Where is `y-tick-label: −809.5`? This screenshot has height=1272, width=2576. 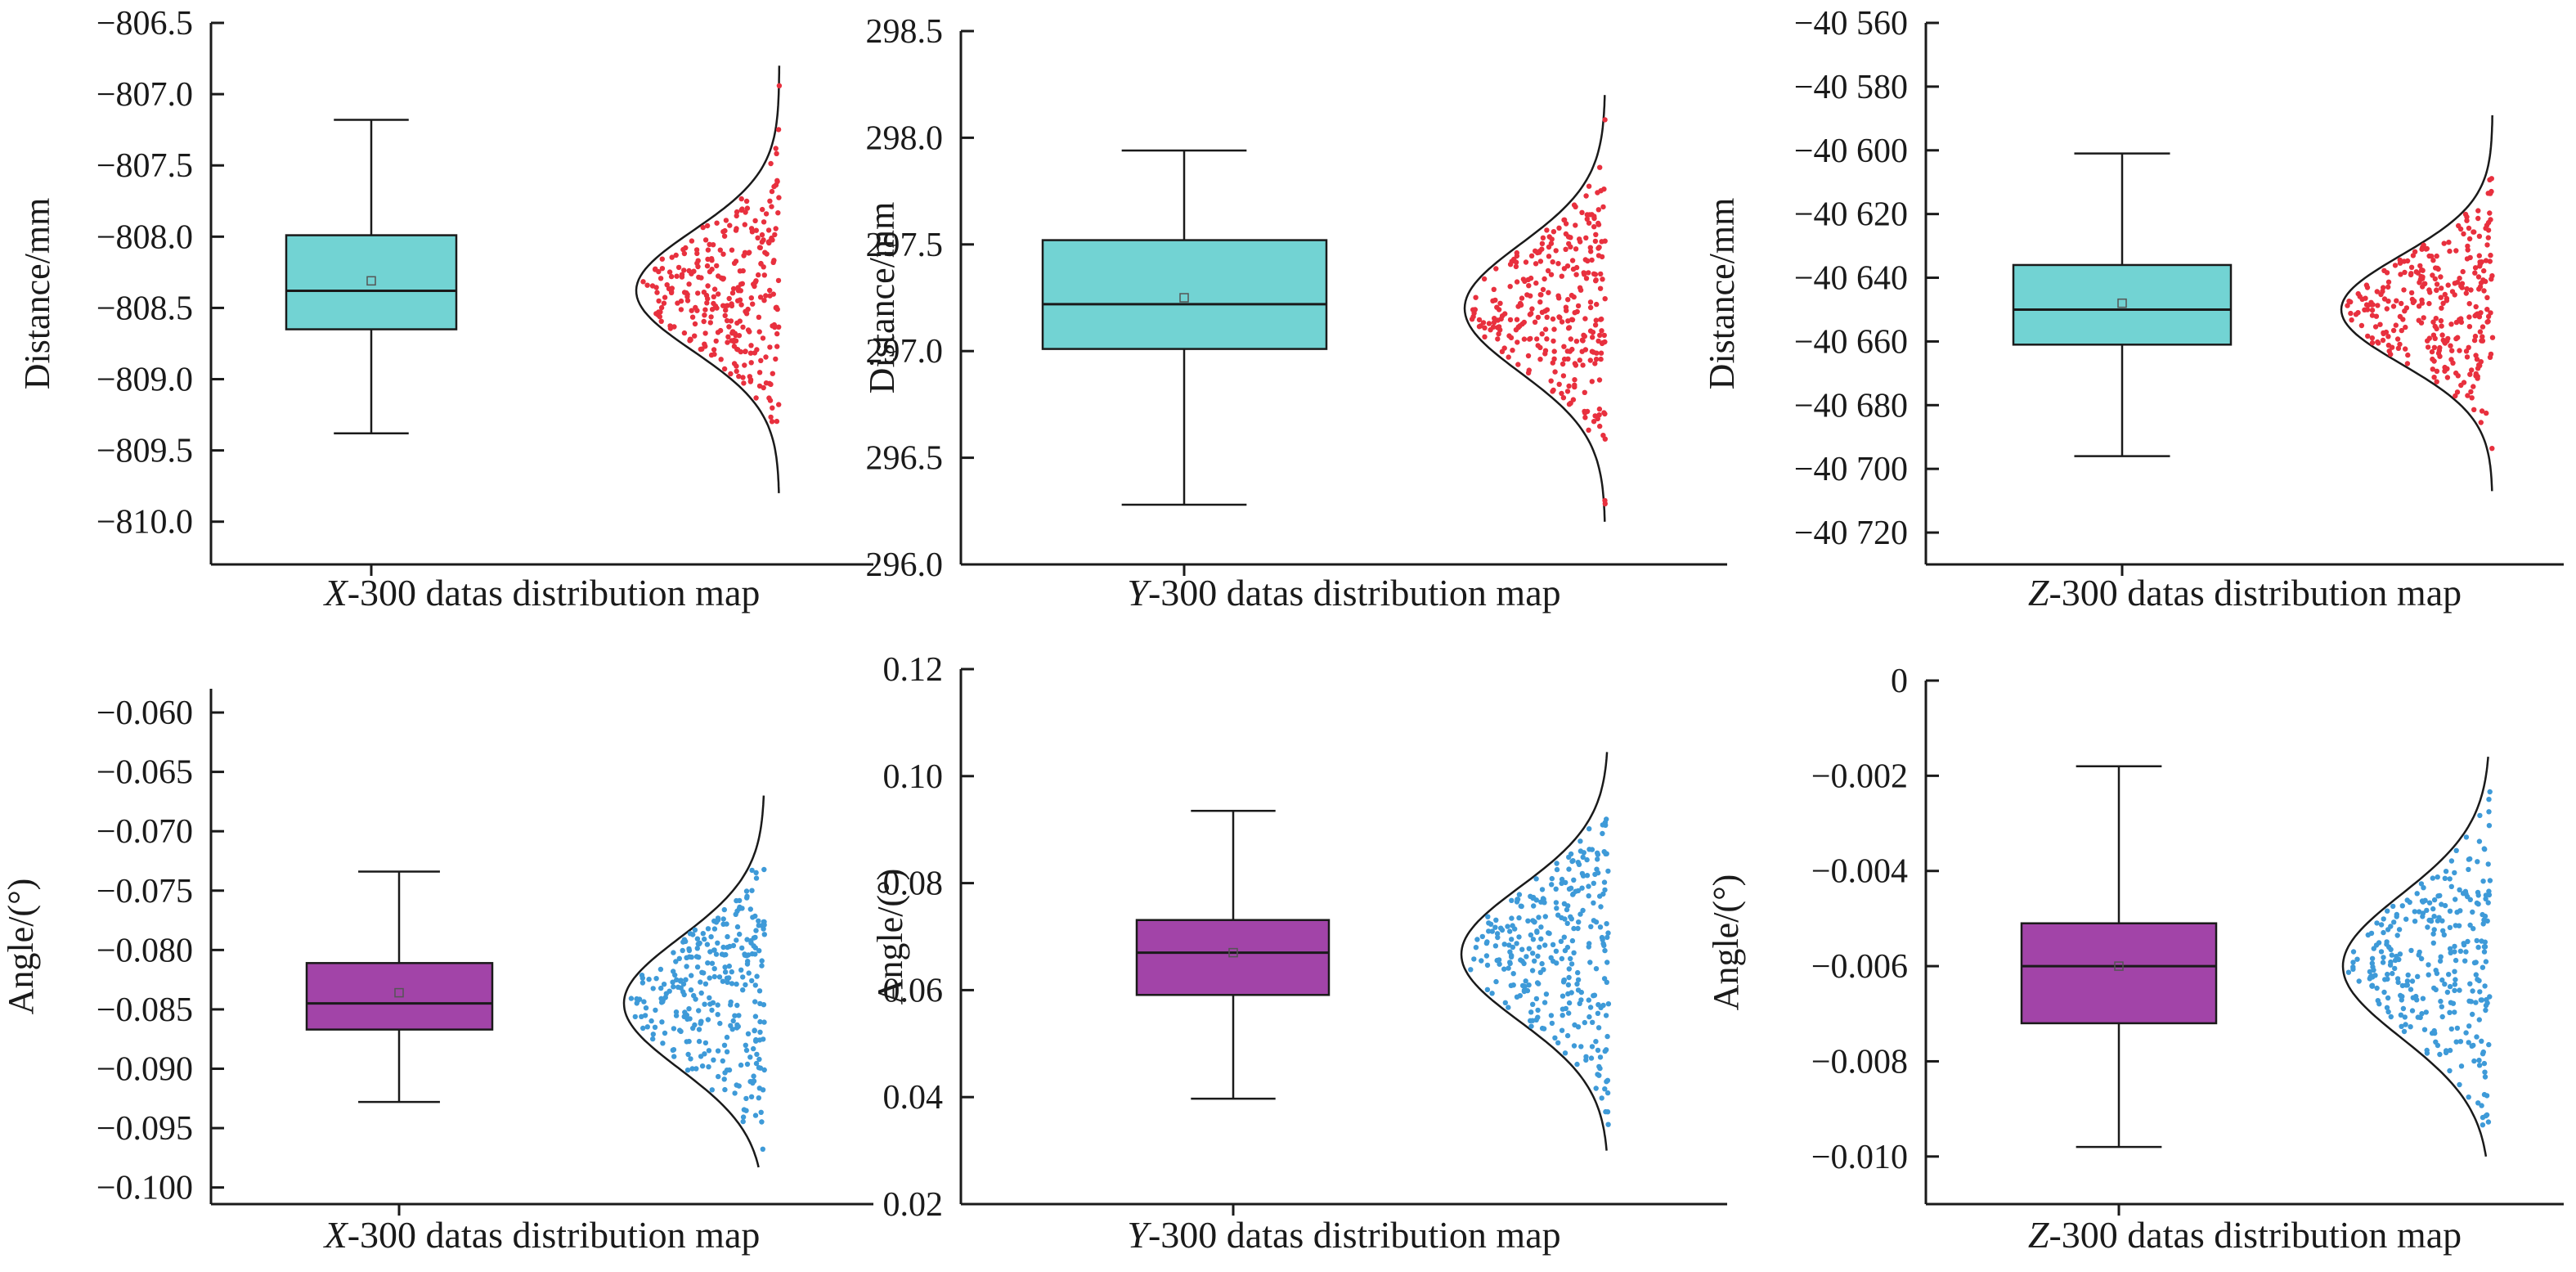
y-tick-label: −809.5 is located at coordinates (144, 452).